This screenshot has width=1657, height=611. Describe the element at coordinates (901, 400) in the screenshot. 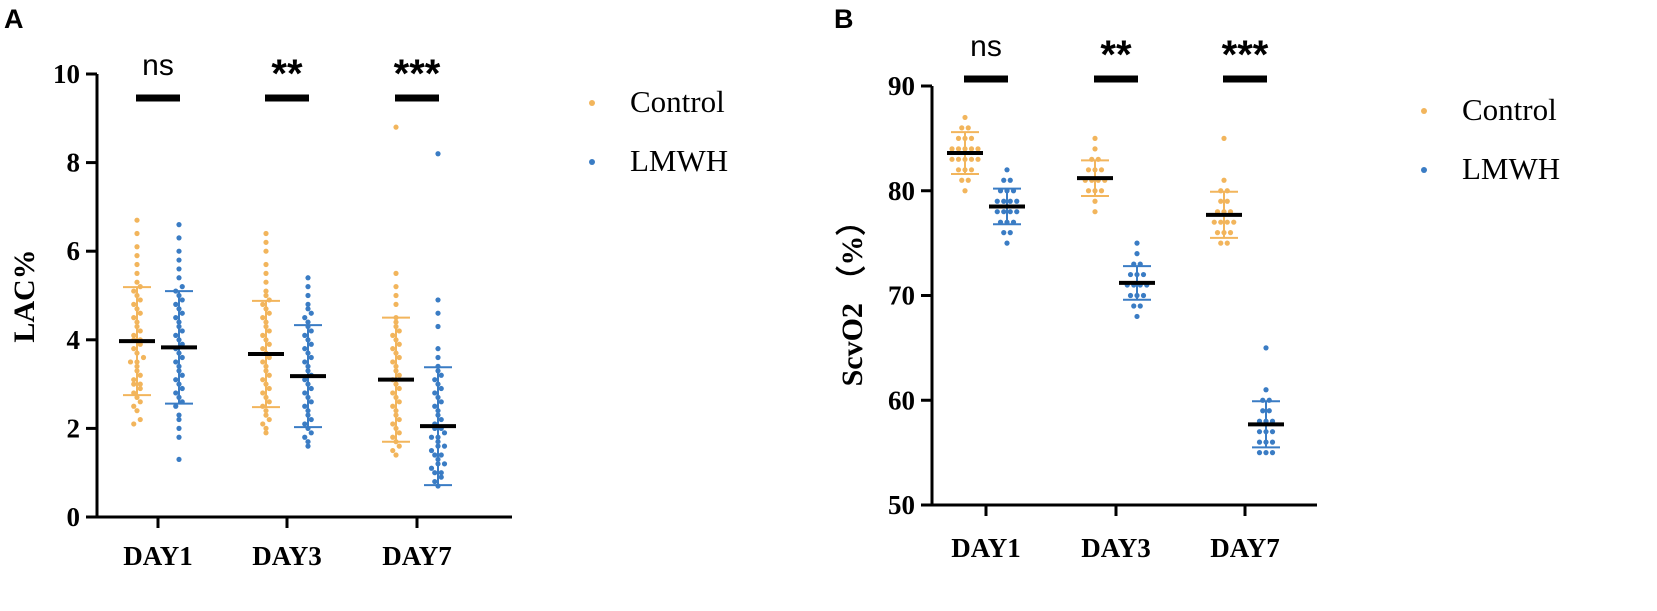

I see `panel-b-y-tick-label: 60` at that location.